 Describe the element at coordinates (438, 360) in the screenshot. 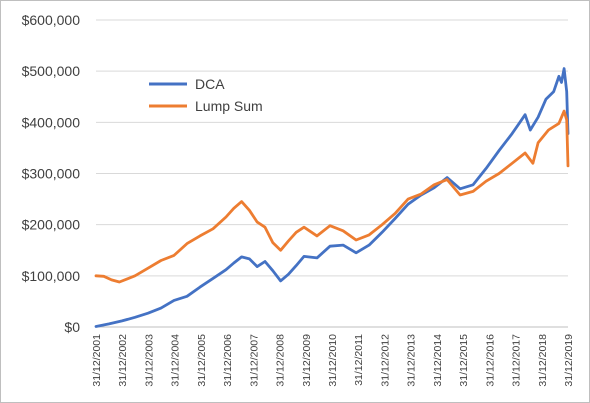

I see `x-tick-label: 31/12/2014` at that location.